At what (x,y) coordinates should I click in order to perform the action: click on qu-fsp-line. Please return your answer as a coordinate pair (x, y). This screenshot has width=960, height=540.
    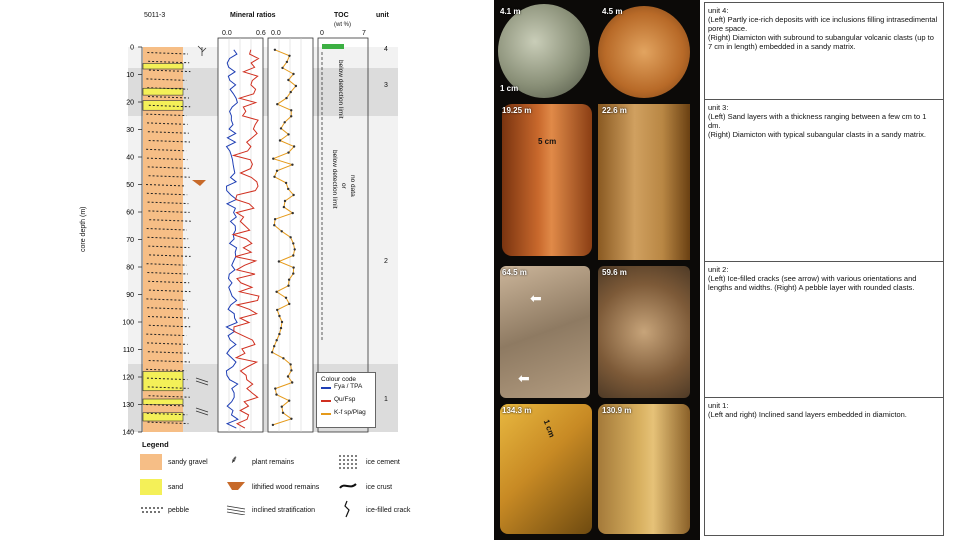
    Looking at the image, I should click on (245, 239).